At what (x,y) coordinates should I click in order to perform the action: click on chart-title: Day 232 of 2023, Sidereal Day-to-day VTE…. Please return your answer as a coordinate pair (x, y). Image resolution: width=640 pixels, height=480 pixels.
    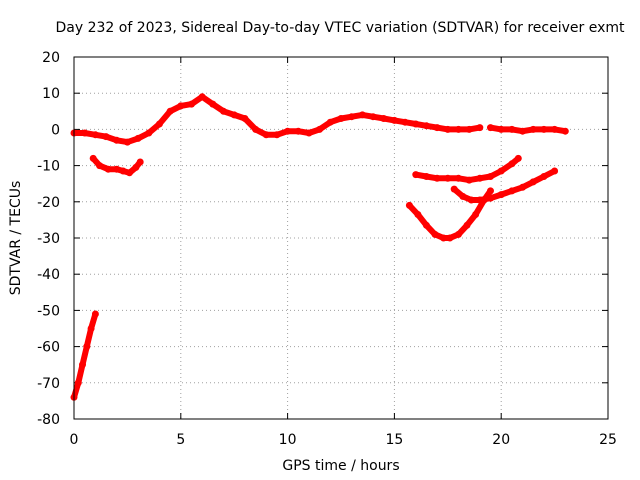
    Looking at the image, I should click on (341, 28).